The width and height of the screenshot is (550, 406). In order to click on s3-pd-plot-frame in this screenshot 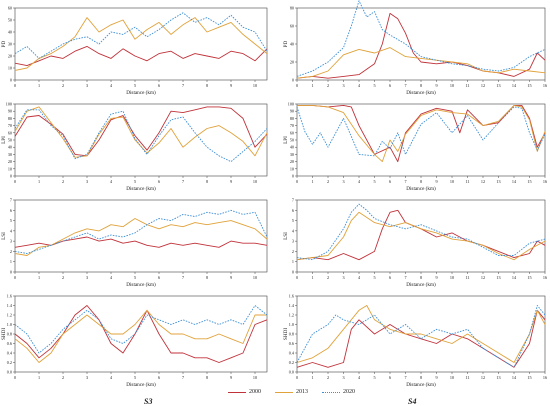, I will do `click(141, 44)`.